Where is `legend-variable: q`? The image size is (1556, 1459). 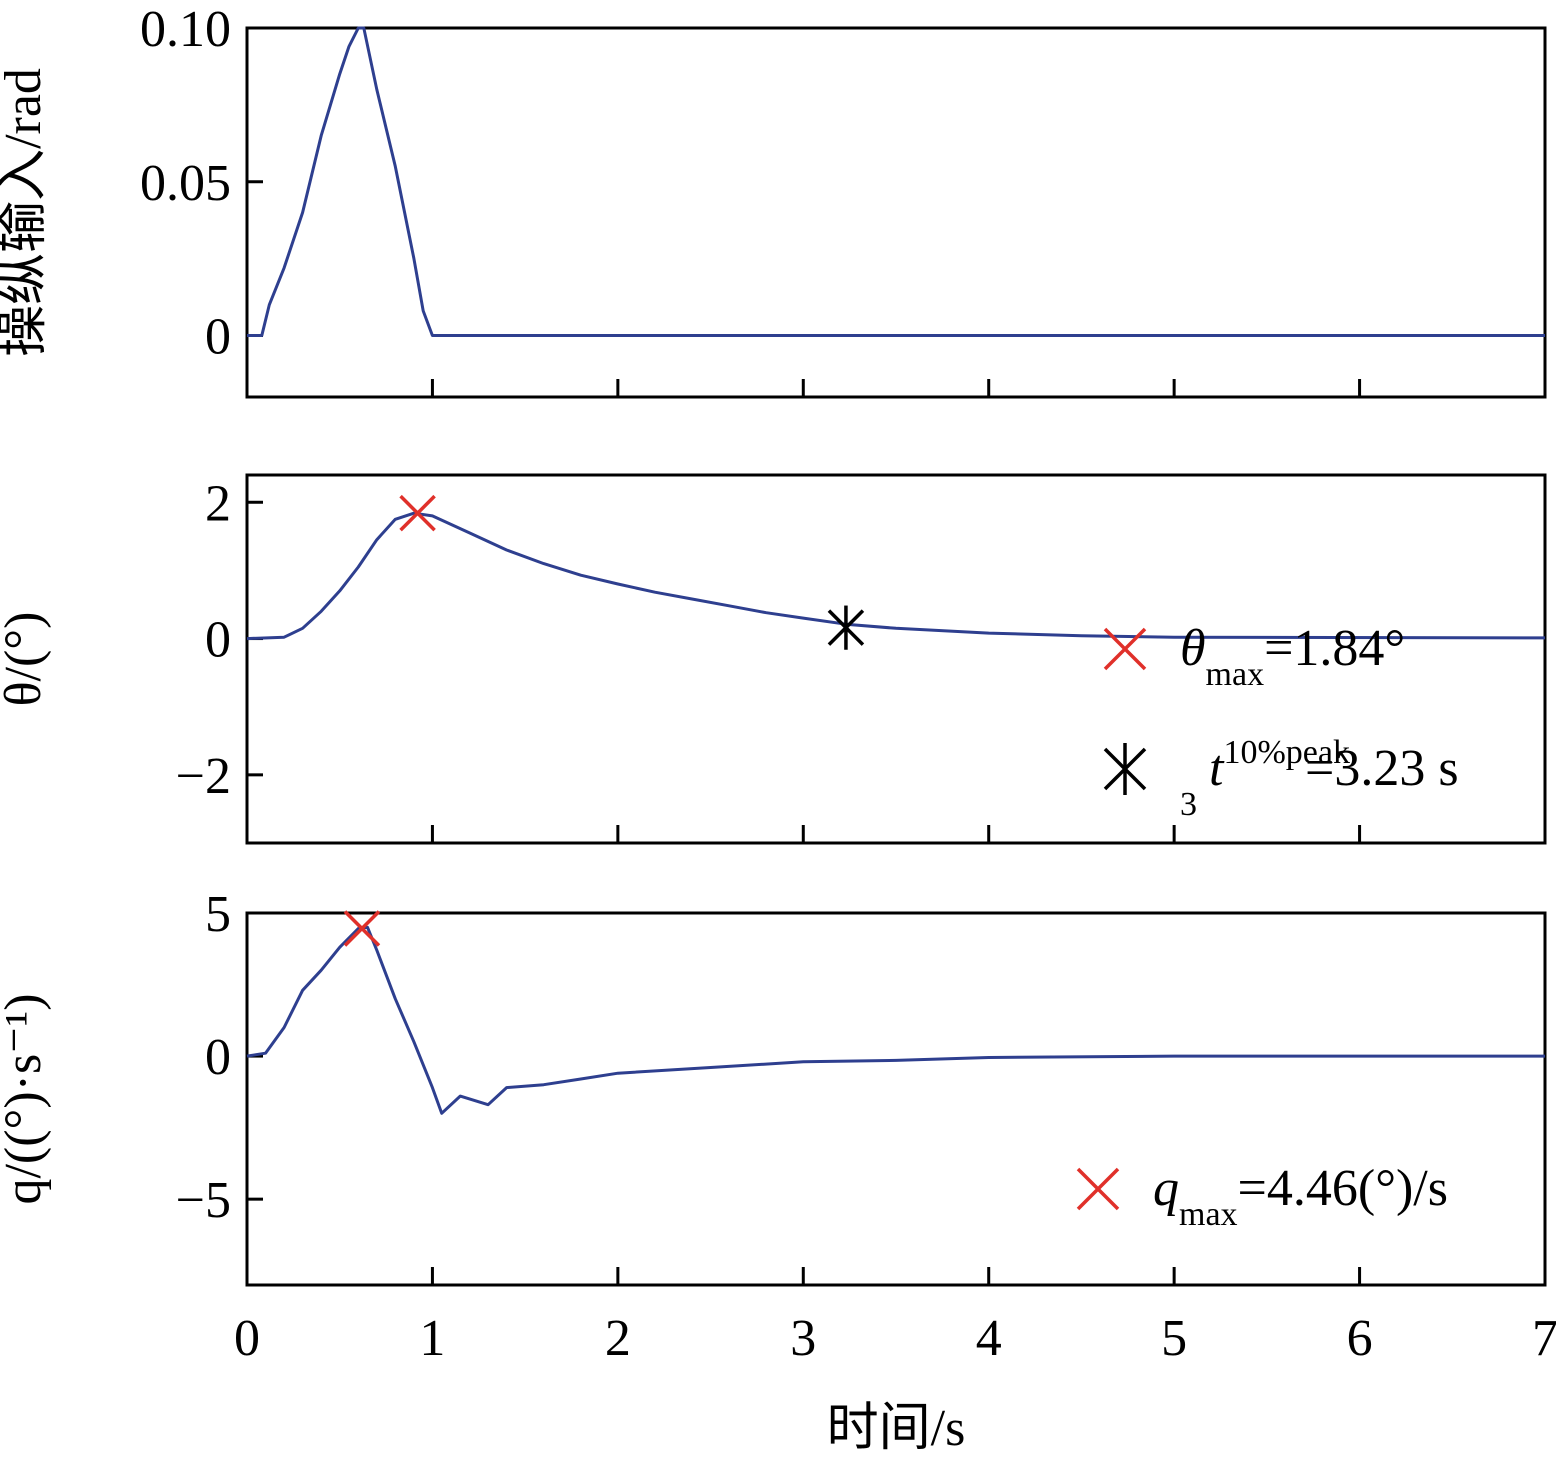
legend-variable: q is located at coordinates (1166, 1188).